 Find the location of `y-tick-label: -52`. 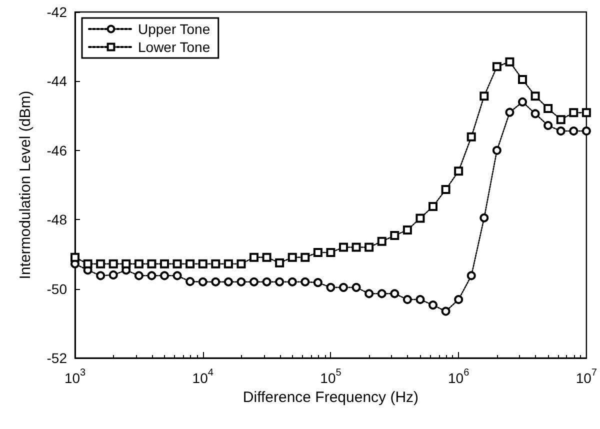

y-tick-label: -52 is located at coordinates (57, 358).